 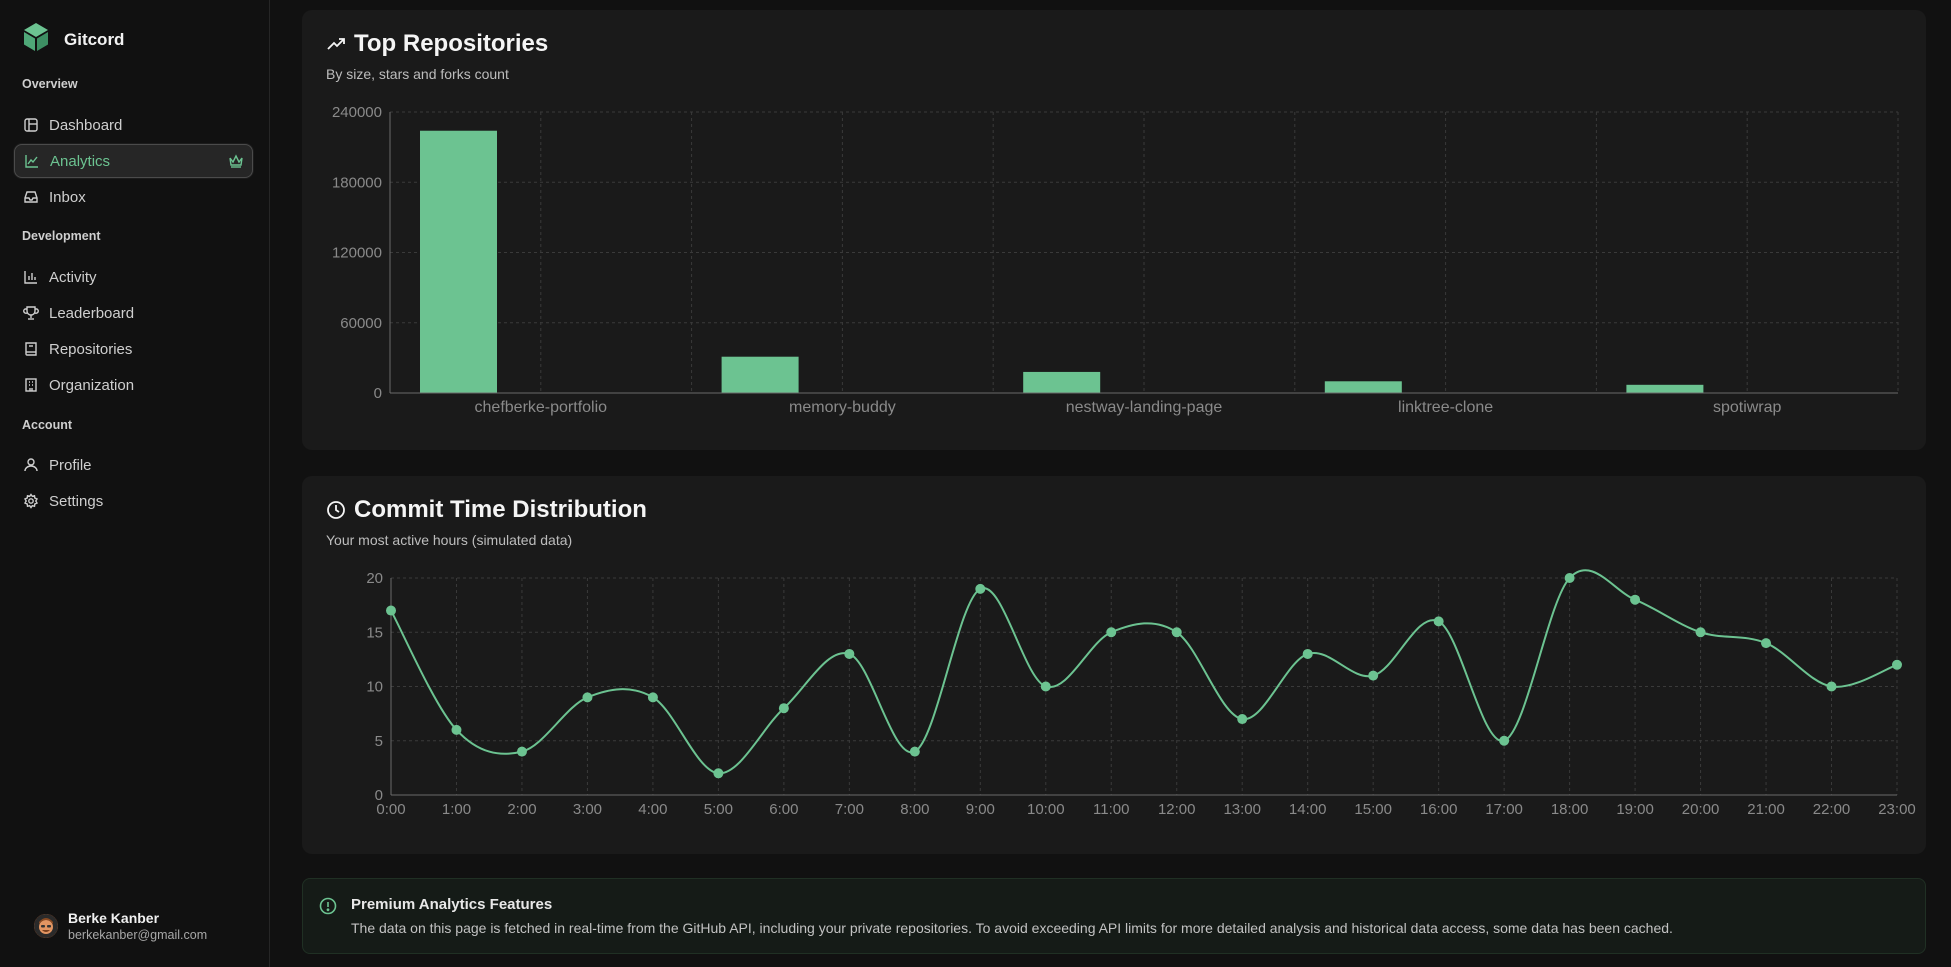 What do you see at coordinates (374, 578) in the screenshot?
I see `y-tick-label: 20` at bounding box center [374, 578].